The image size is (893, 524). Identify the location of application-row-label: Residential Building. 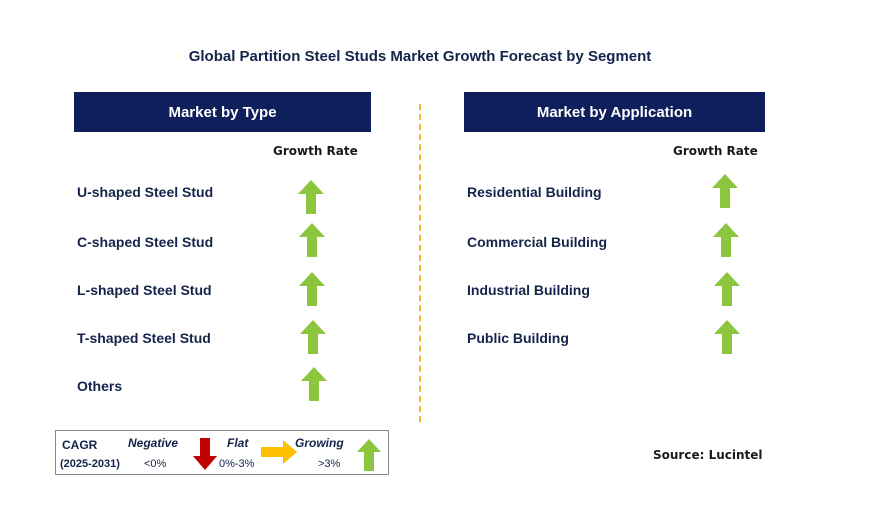
(534, 192).